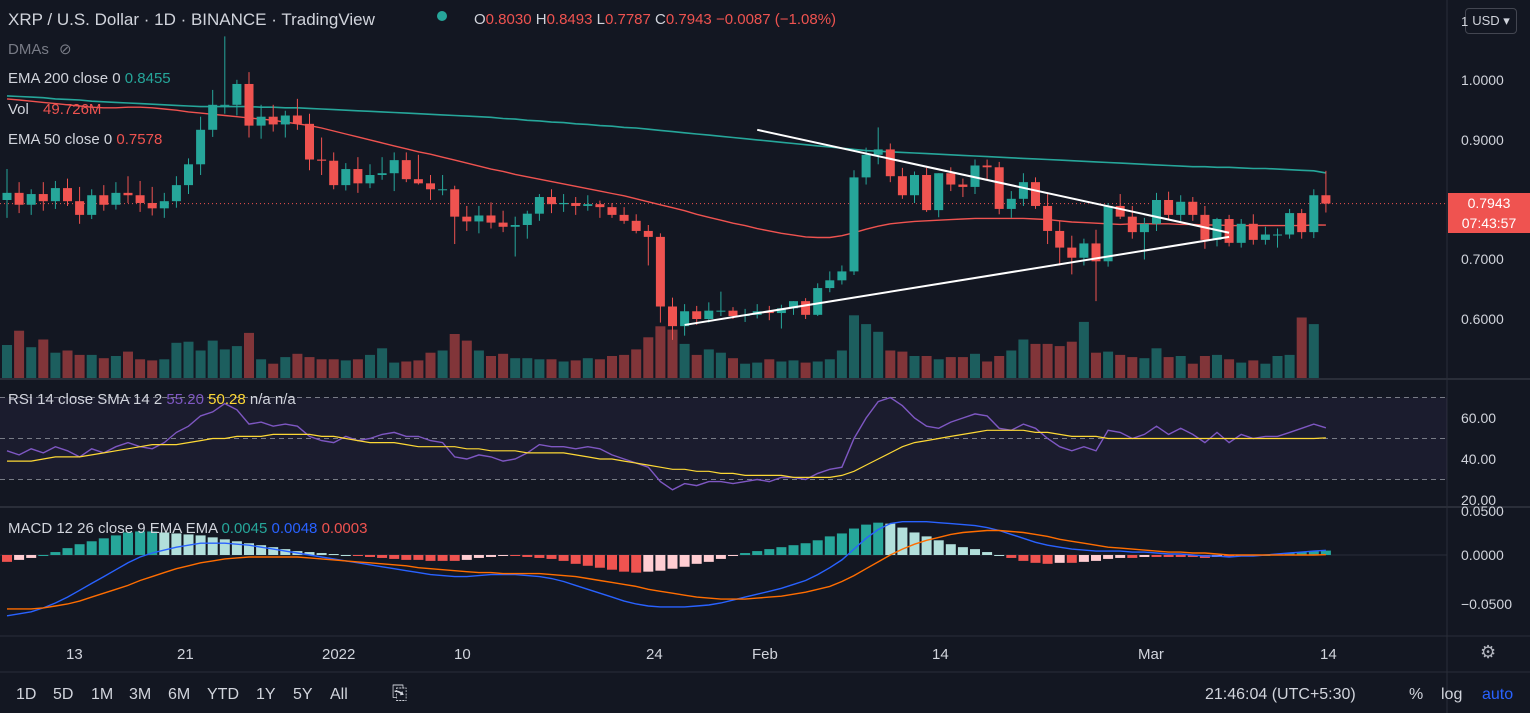  Describe the element at coordinates (462, 654) in the screenshot. I see `time-tick: 10` at that location.